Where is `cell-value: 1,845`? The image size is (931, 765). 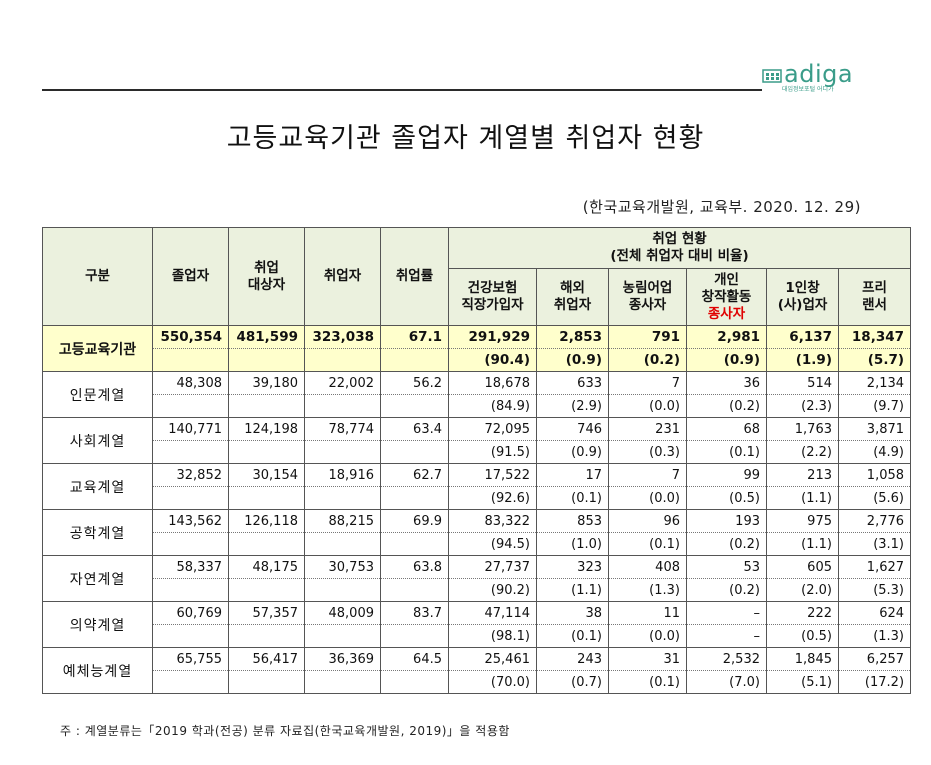
cell-value: 1,845 is located at coordinates (802, 659).